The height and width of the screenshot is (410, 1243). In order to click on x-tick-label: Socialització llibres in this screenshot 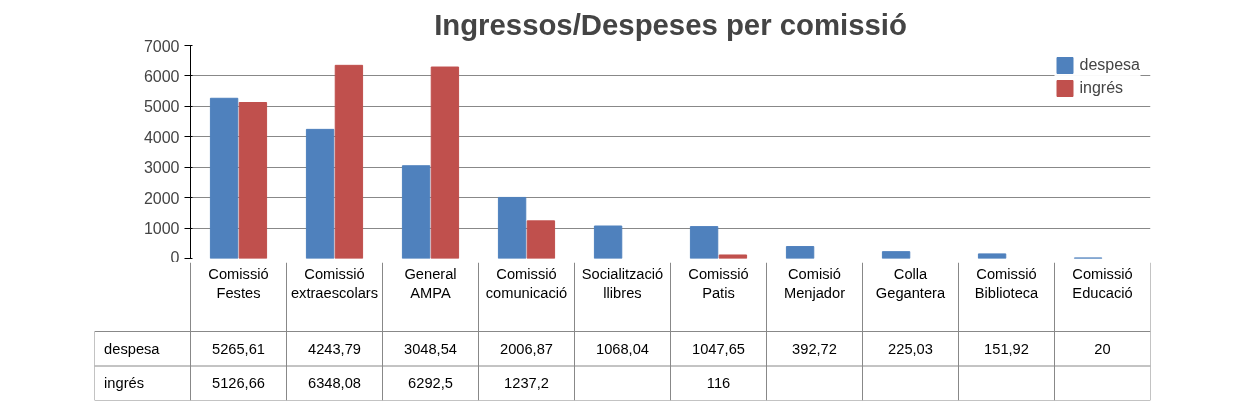, I will do `click(622, 283)`.